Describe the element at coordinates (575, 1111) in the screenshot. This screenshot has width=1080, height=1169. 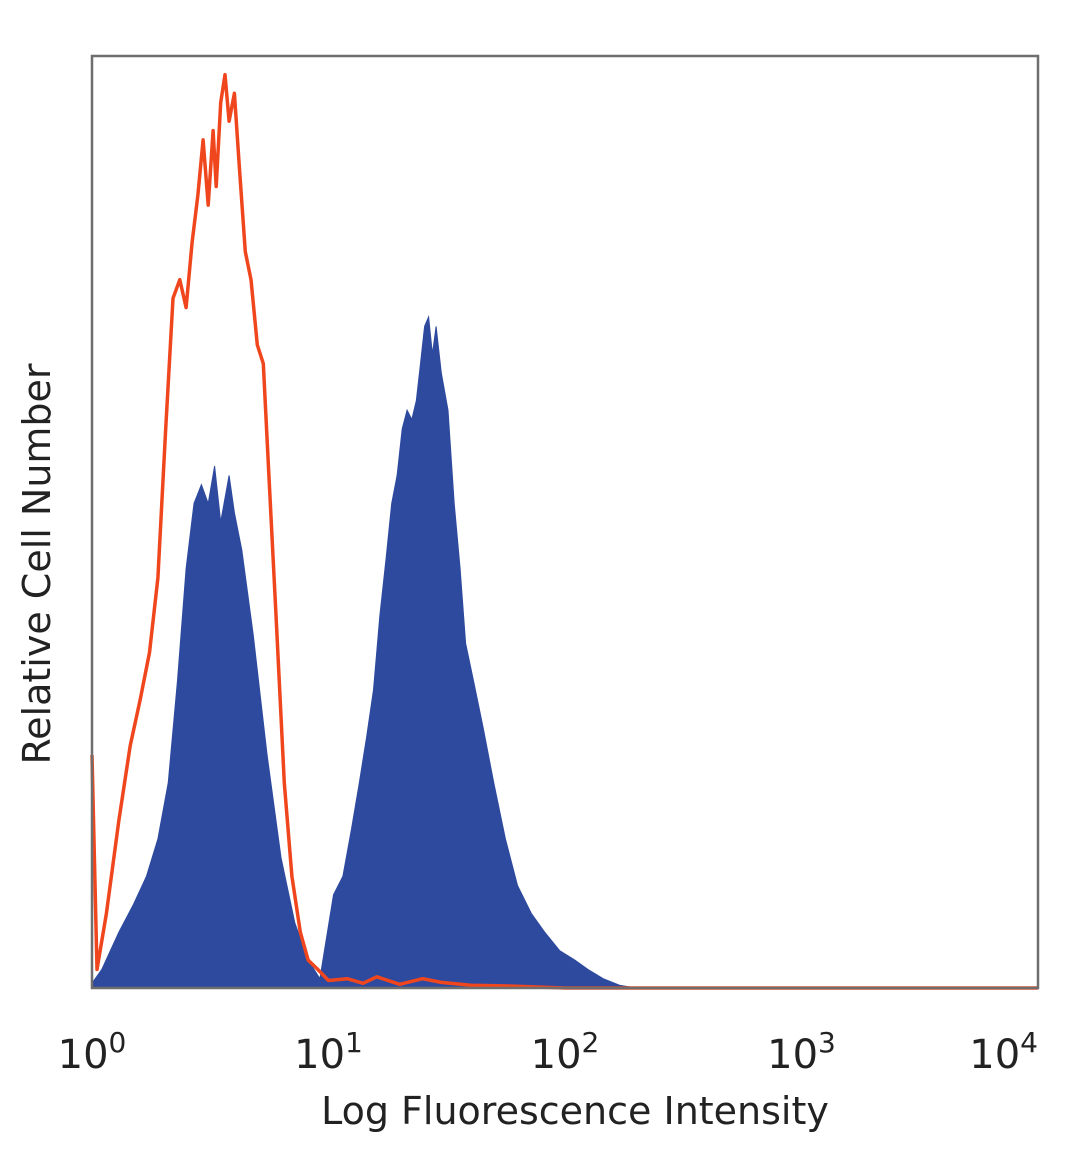
I see `x-axis-label: Log Fluorescence Intensity` at that location.